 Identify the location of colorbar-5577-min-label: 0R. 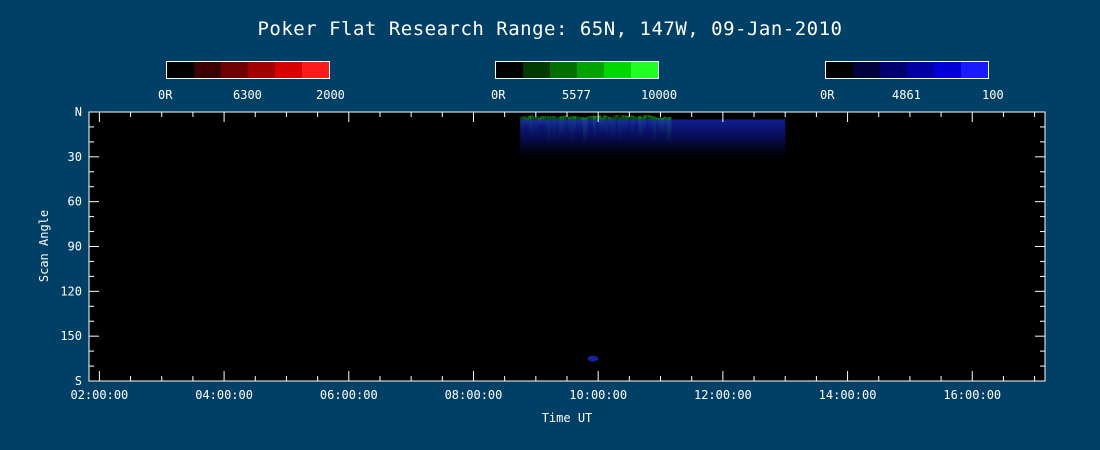
(498, 95).